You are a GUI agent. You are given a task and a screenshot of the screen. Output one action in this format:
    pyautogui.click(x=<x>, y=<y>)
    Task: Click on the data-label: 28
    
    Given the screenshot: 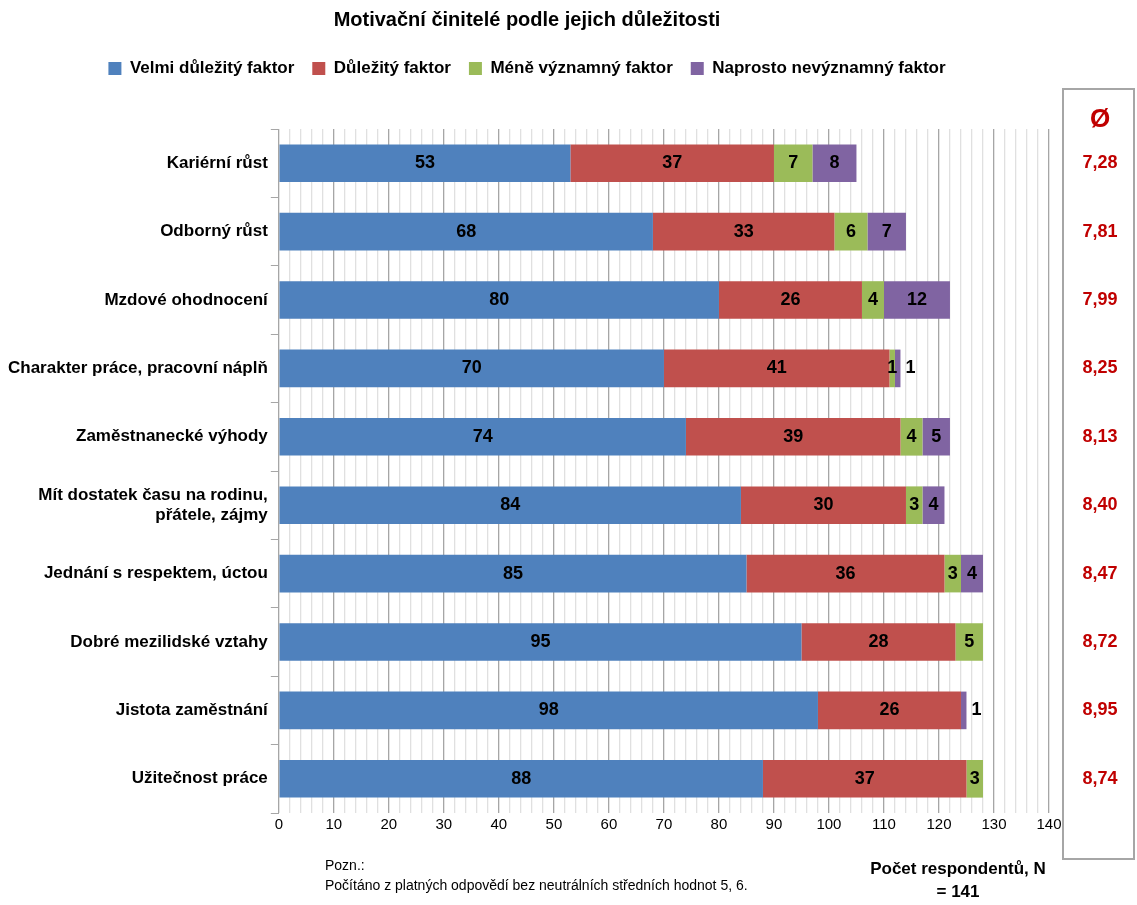 What is the action you would take?
    pyautogui.click(x=878, y=640)
    